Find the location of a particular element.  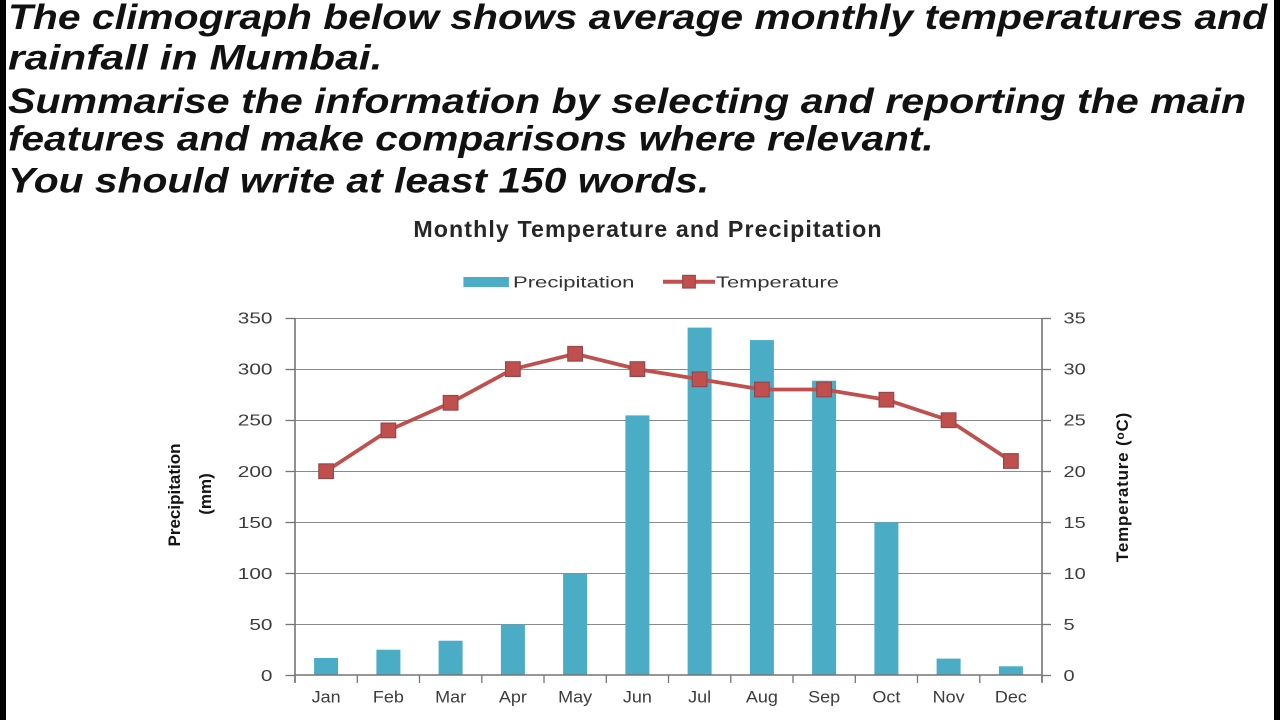

svg-text: Temperature is located at coordinates (777, 283).